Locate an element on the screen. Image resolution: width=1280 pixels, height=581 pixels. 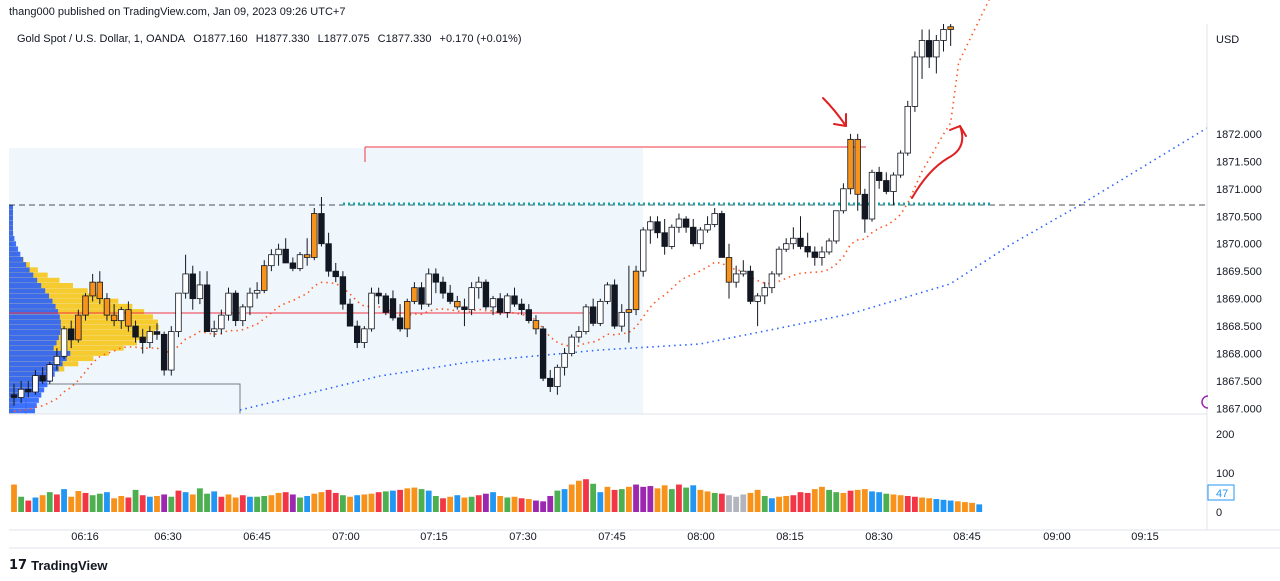
volume-current-label: 47 is located at coordinates (1222, 494).